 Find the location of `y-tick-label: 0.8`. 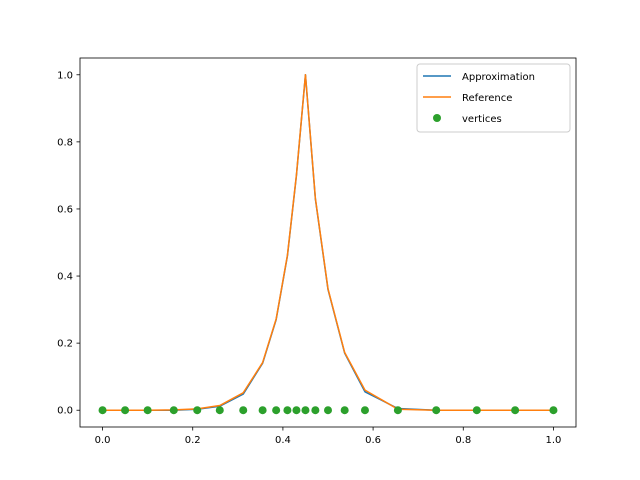

y-tick-label: 0.8 is located at coordinates (65, 142).